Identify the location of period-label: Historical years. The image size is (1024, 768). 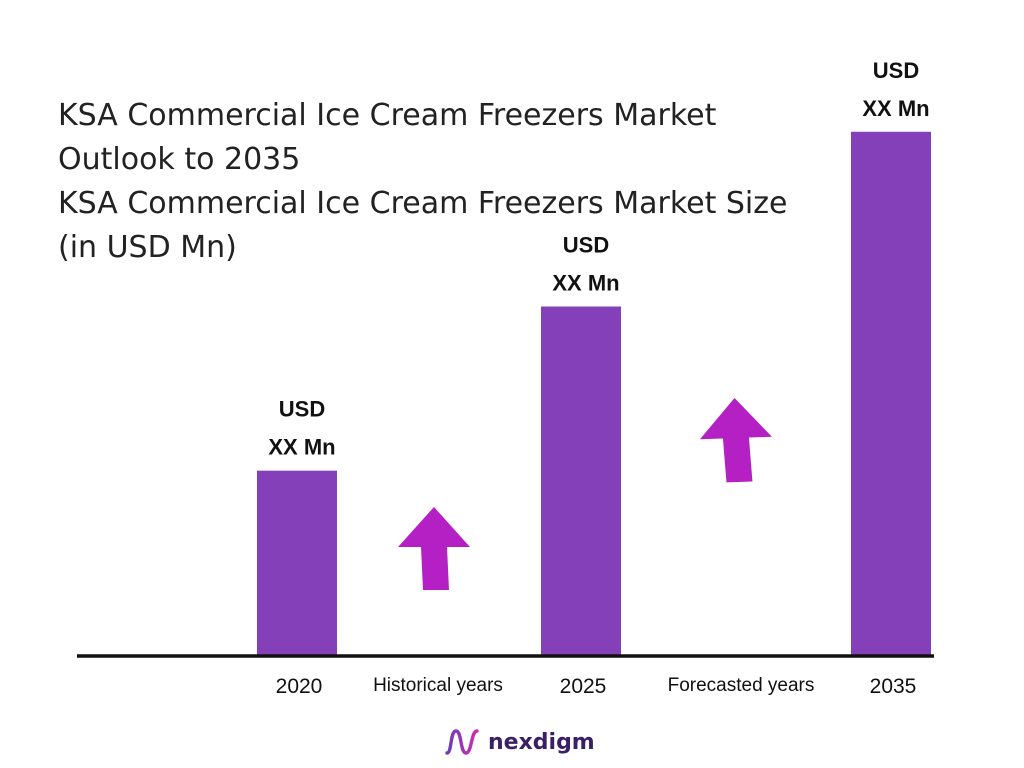
(438, 685).